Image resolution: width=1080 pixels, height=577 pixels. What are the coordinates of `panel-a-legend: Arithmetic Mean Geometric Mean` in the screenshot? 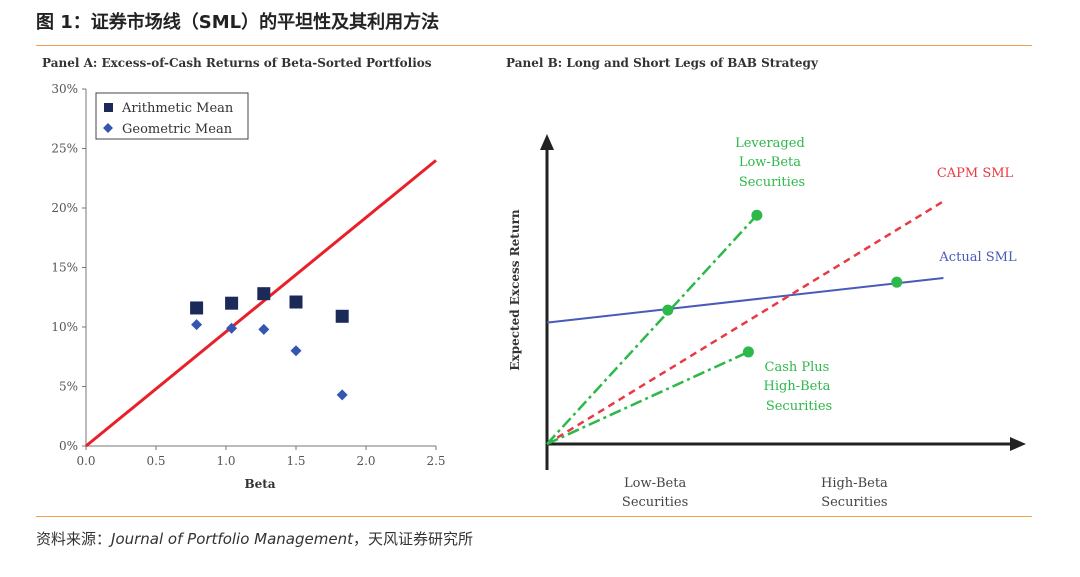 It's located at (172, 116).